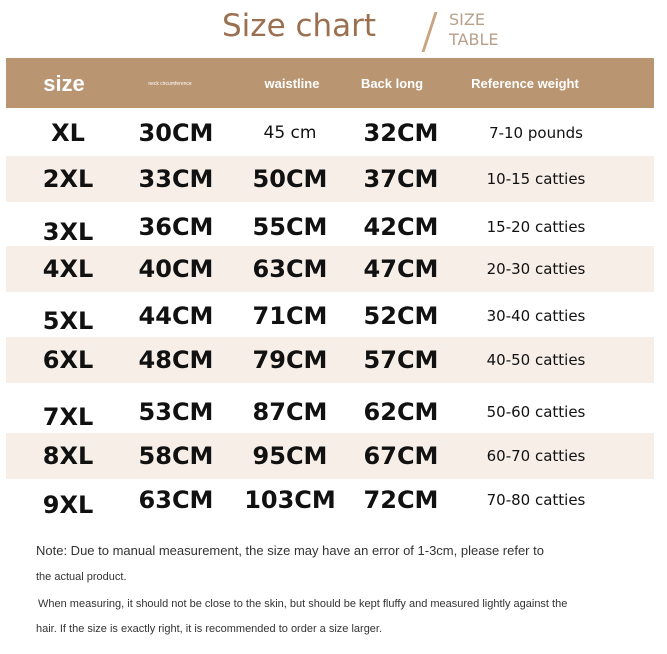  I want to click on header-size: size, so click(64, 83).